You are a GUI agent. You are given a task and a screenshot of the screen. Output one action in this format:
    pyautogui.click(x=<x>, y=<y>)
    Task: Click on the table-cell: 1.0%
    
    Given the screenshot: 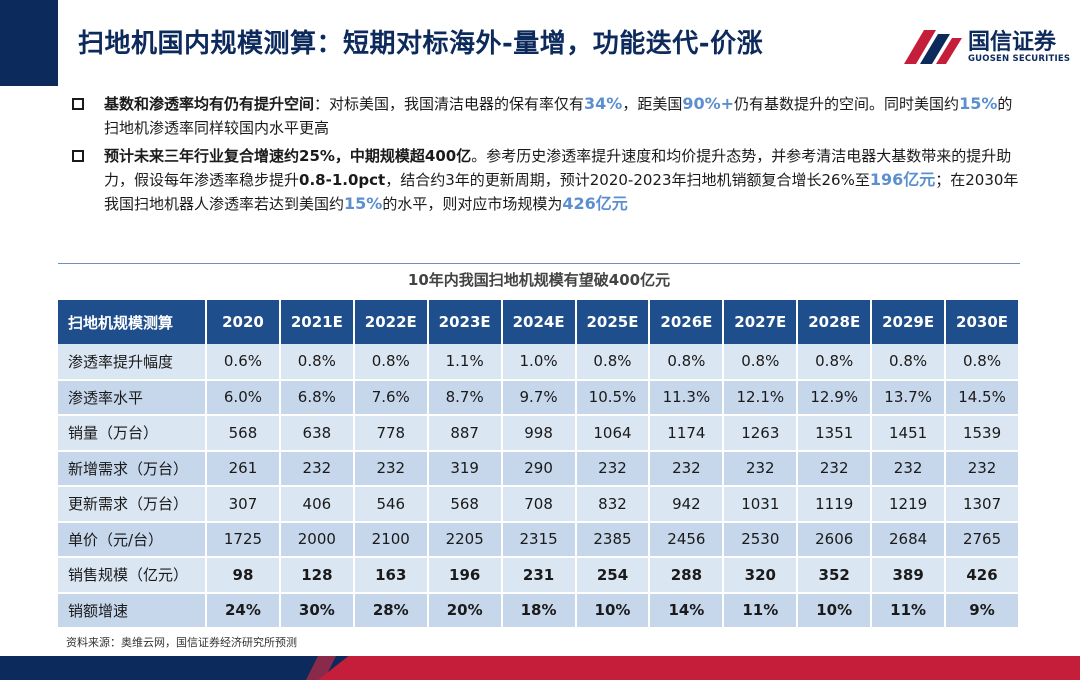 What is the action you would take?
    pyautogui.click(x=539, y=362)
    